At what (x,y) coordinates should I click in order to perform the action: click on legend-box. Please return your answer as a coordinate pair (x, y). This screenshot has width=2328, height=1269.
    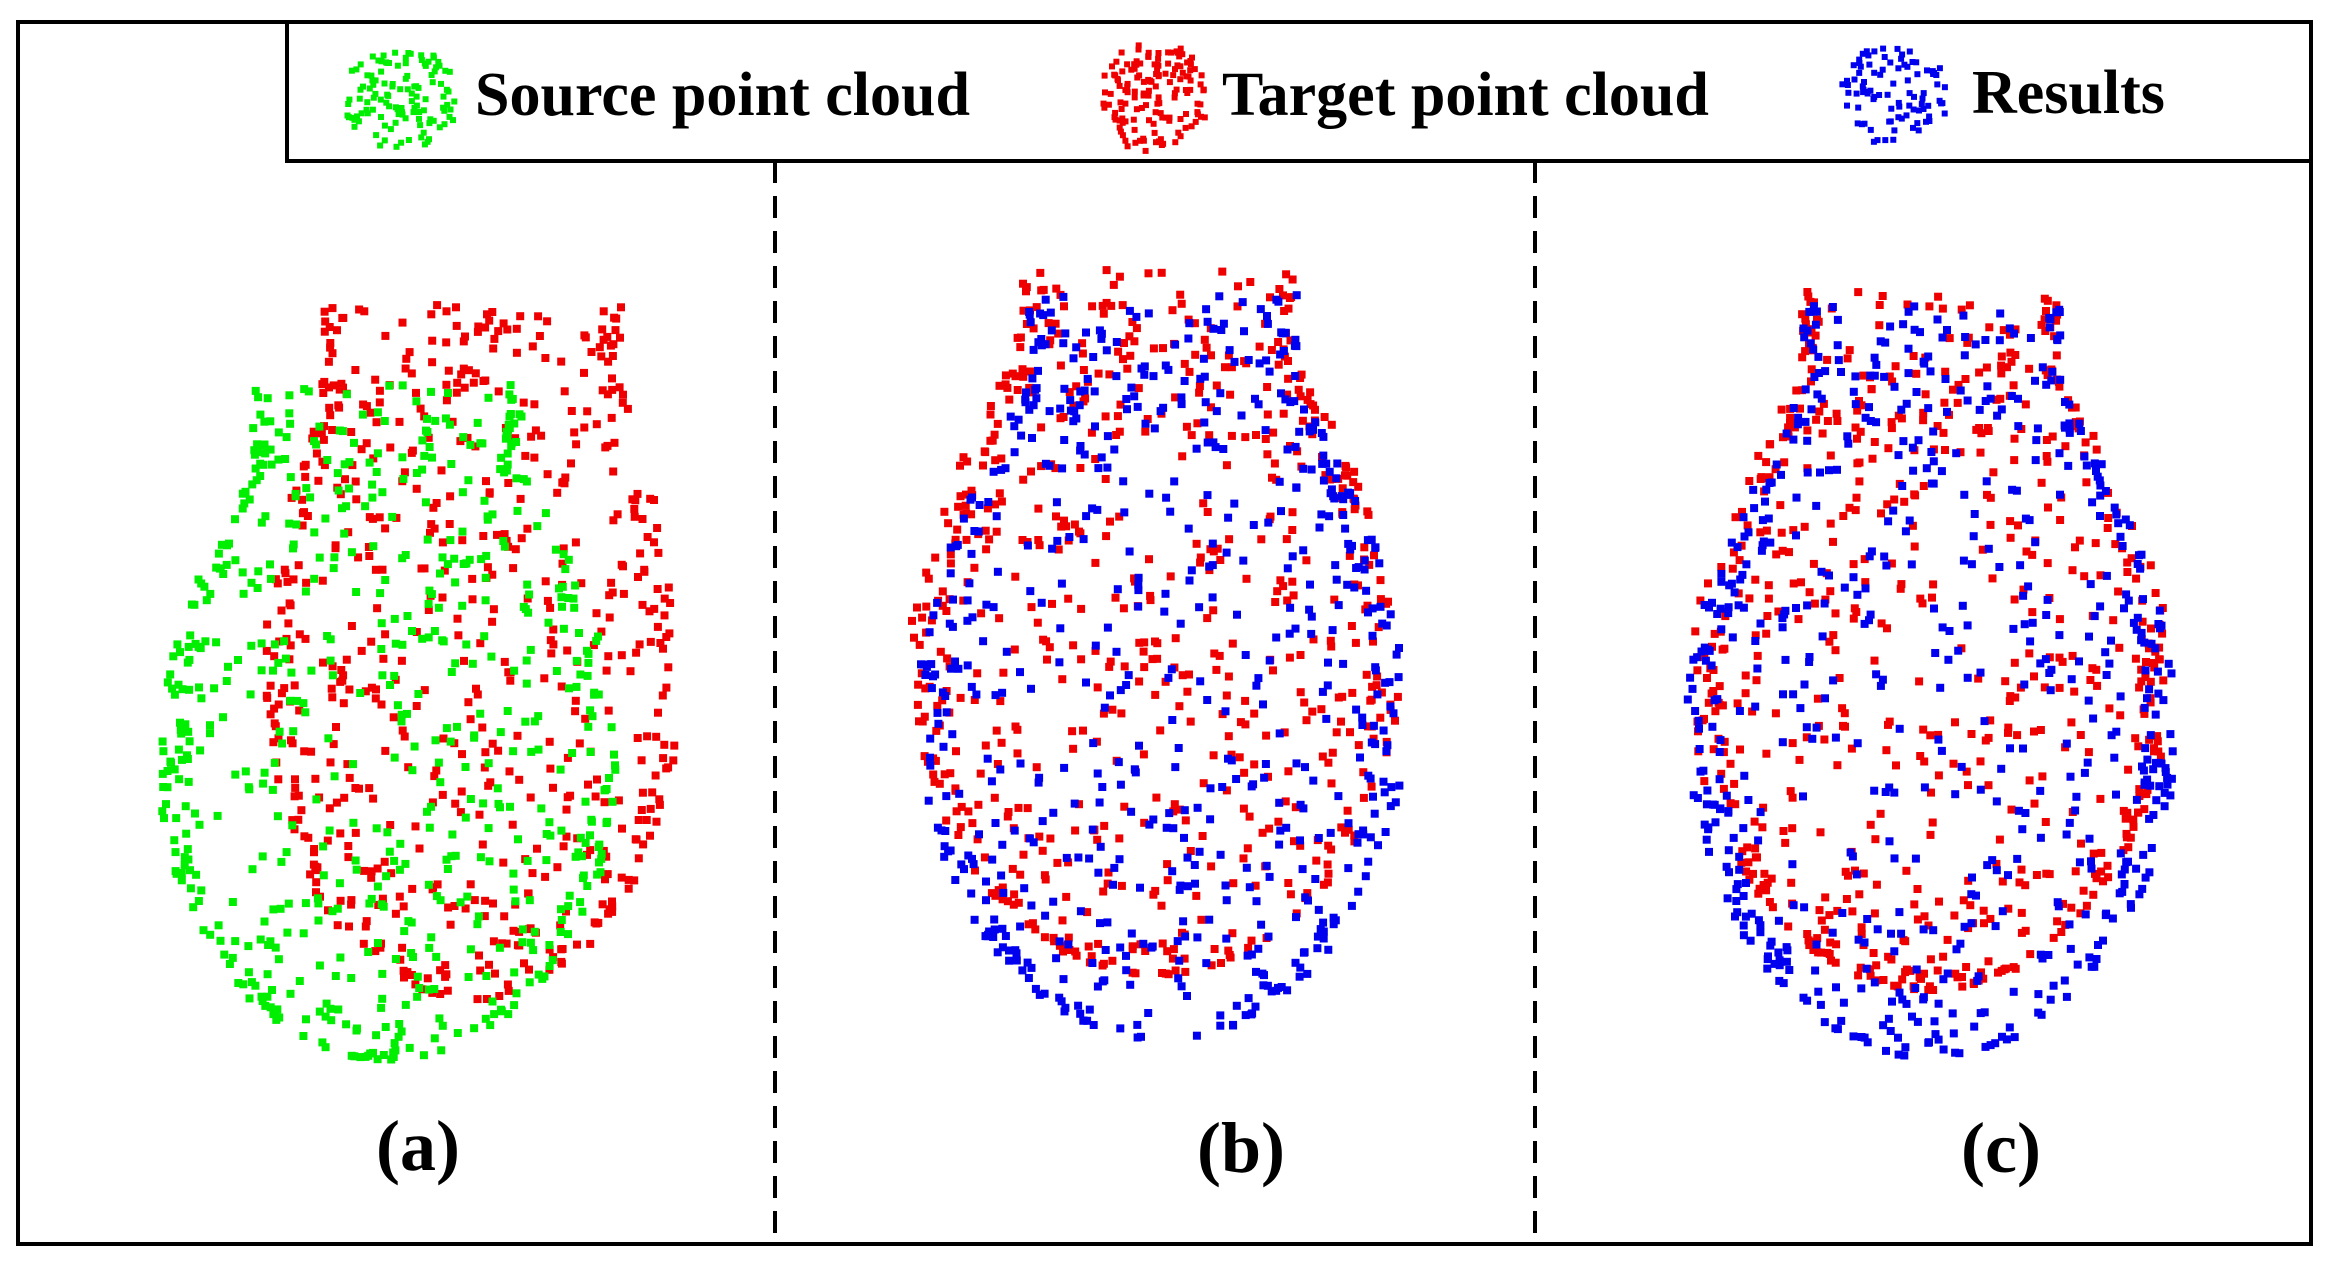
    Looking at the image, I should click on (1299, 91).